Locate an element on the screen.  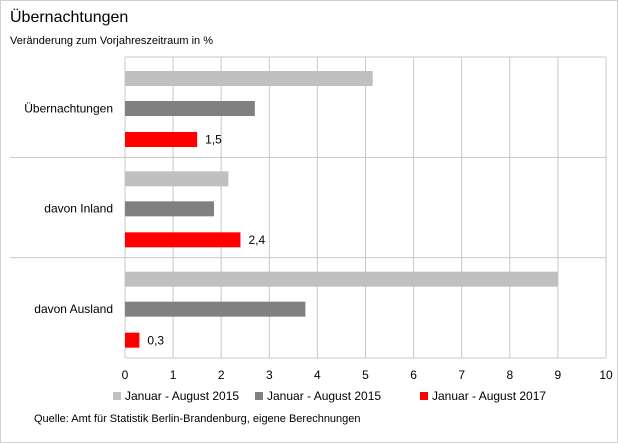
x-tick-label: 4 is located at coordinates (317, 375).